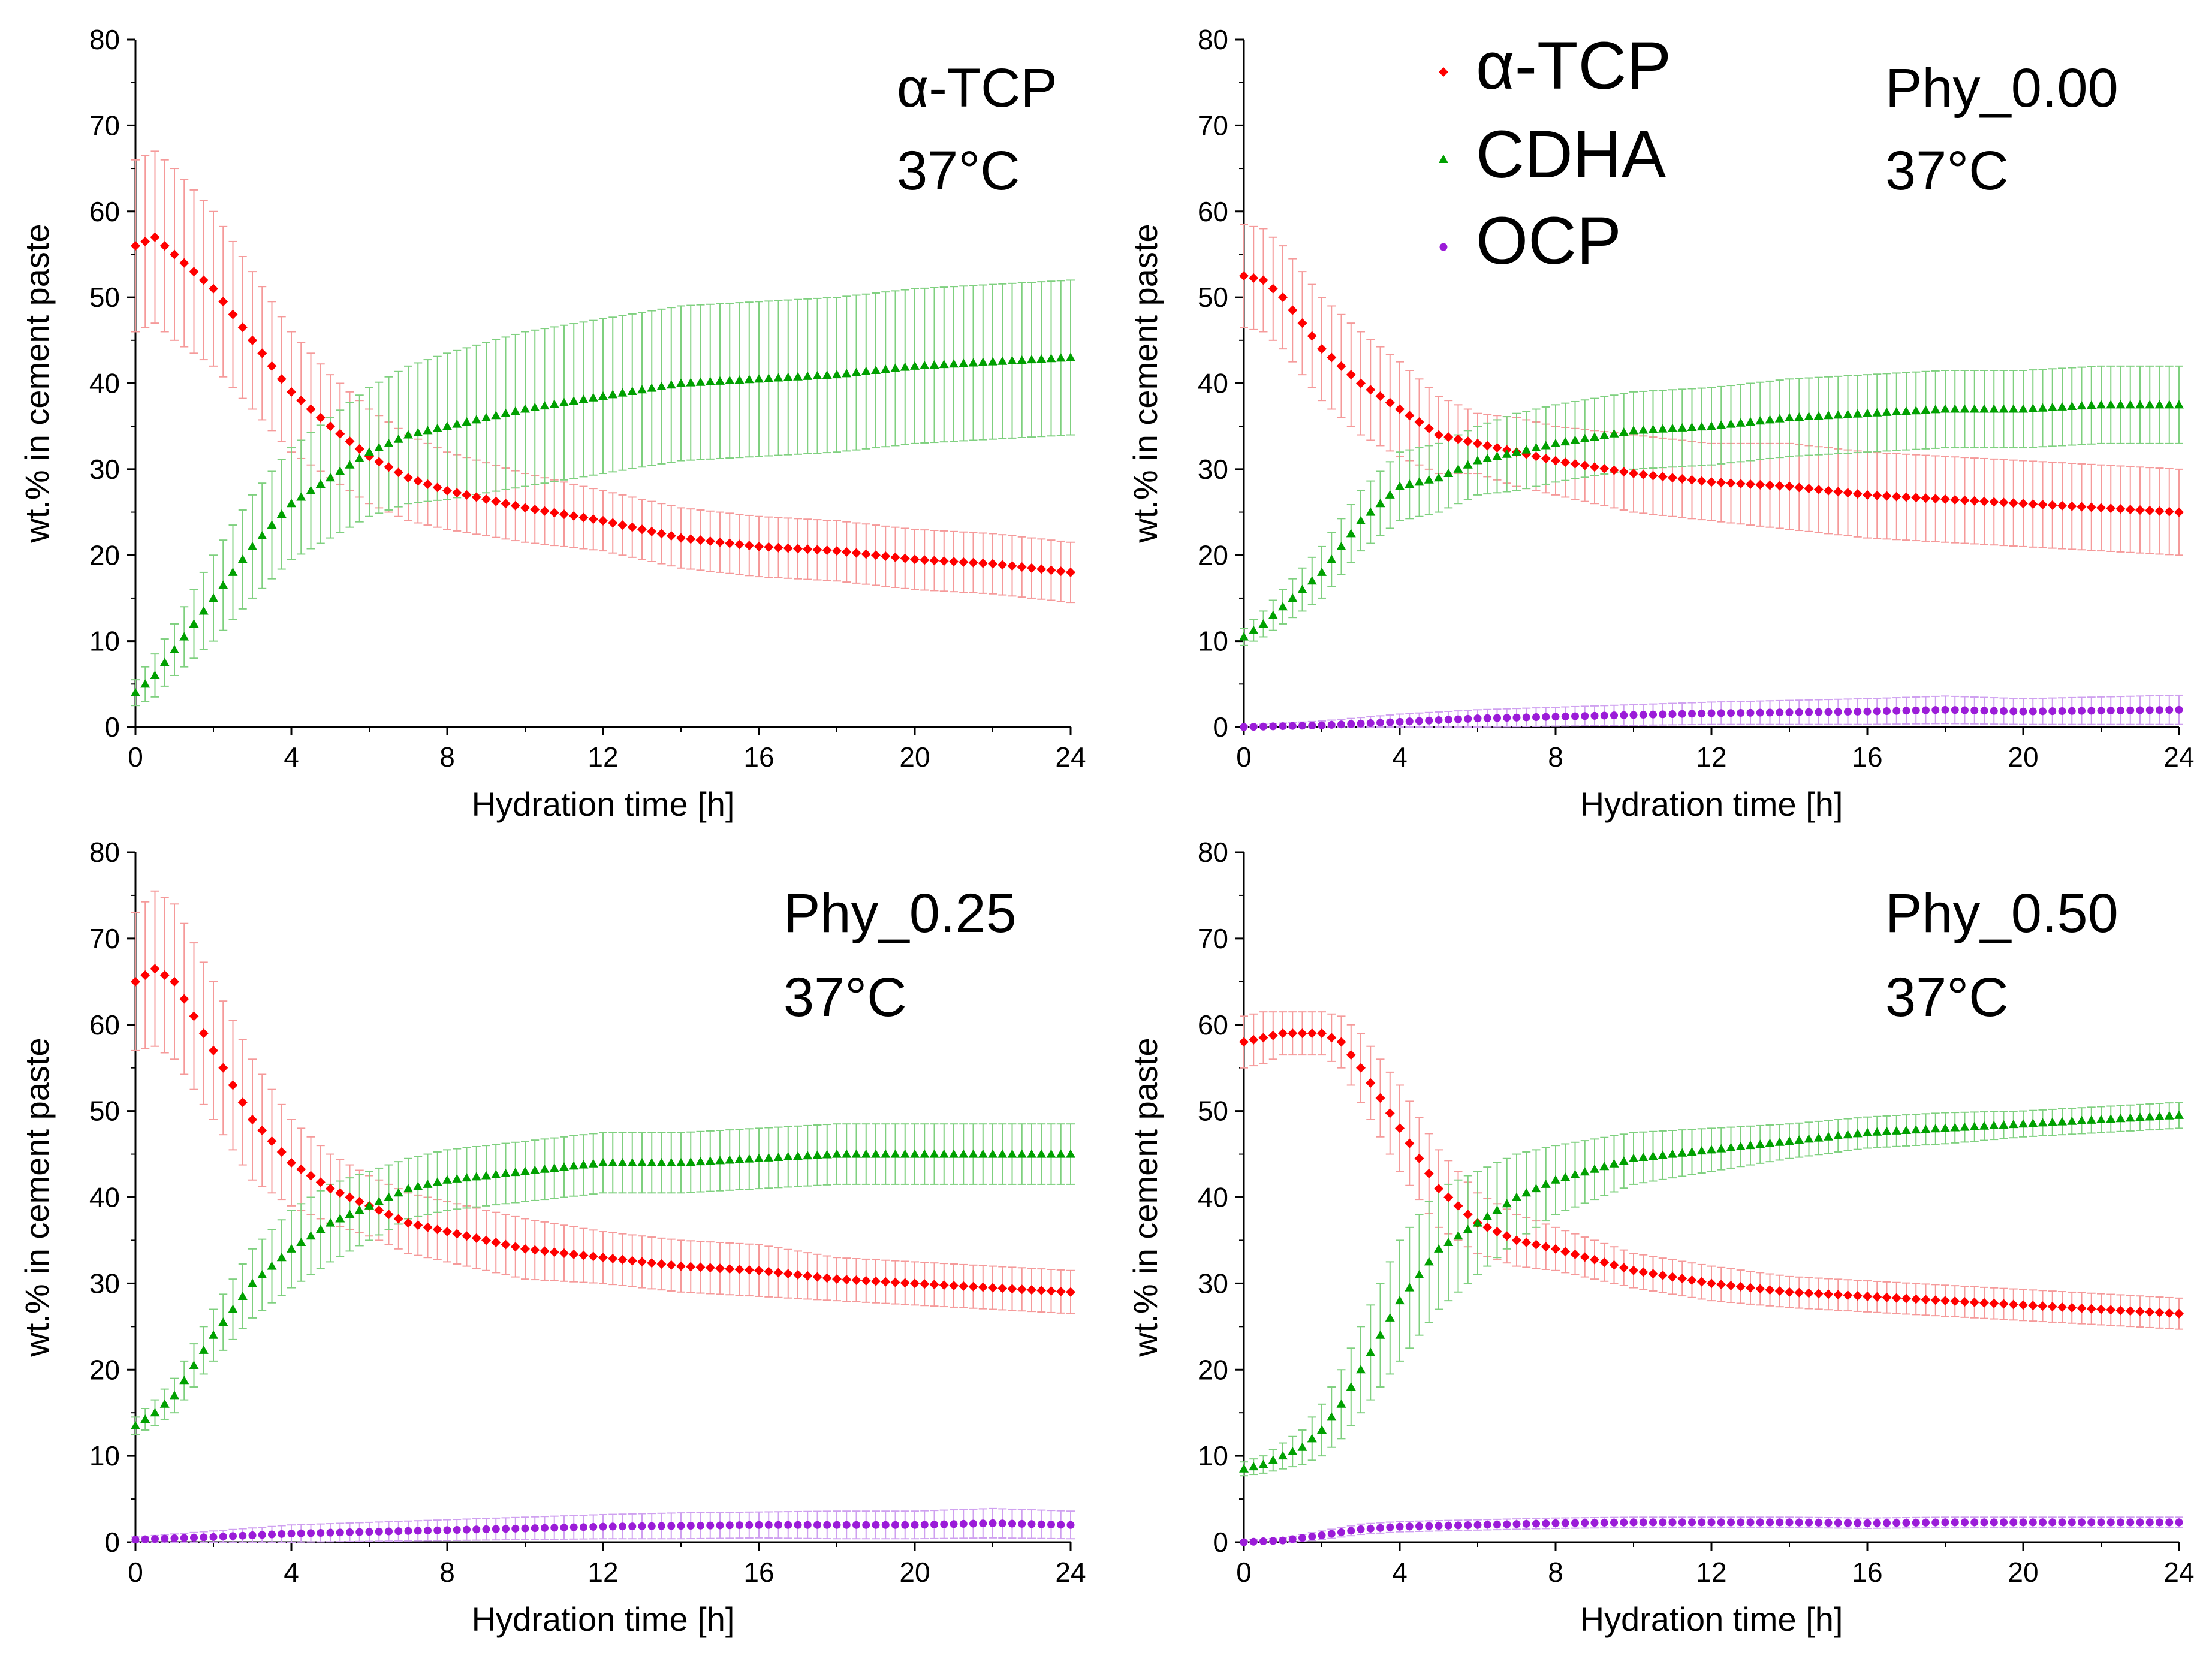 The image size is (2212, 1680). I want to click on y-tick-label: 20, so click(1213, 555).